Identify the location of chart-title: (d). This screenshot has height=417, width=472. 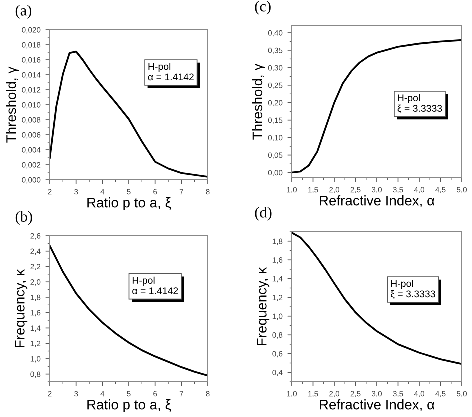
(263, 214).